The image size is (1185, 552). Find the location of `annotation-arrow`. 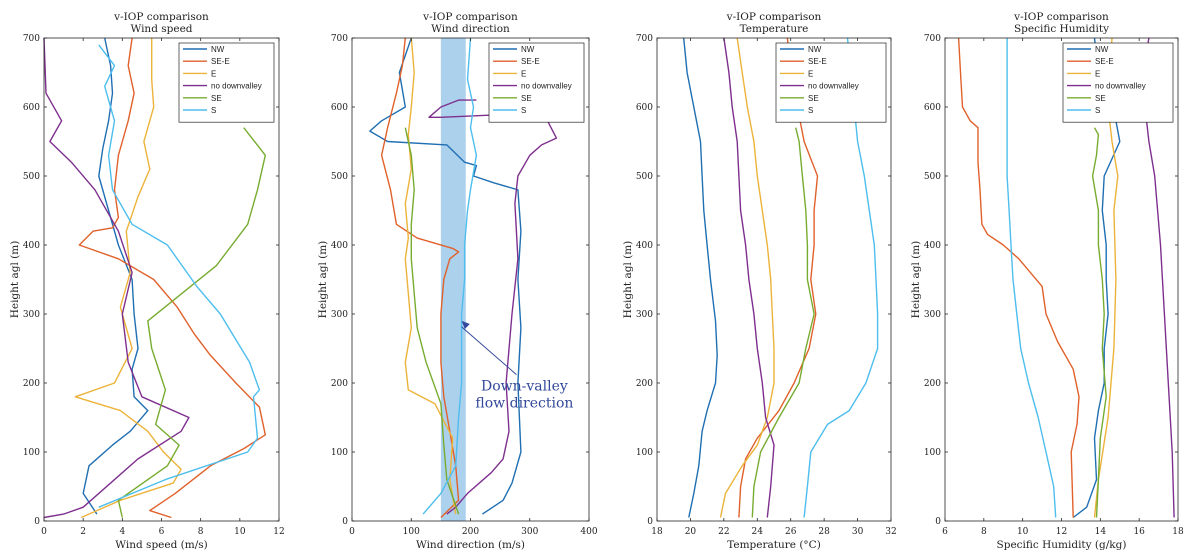

annotation-arrow is located at coordinates (489, 350).